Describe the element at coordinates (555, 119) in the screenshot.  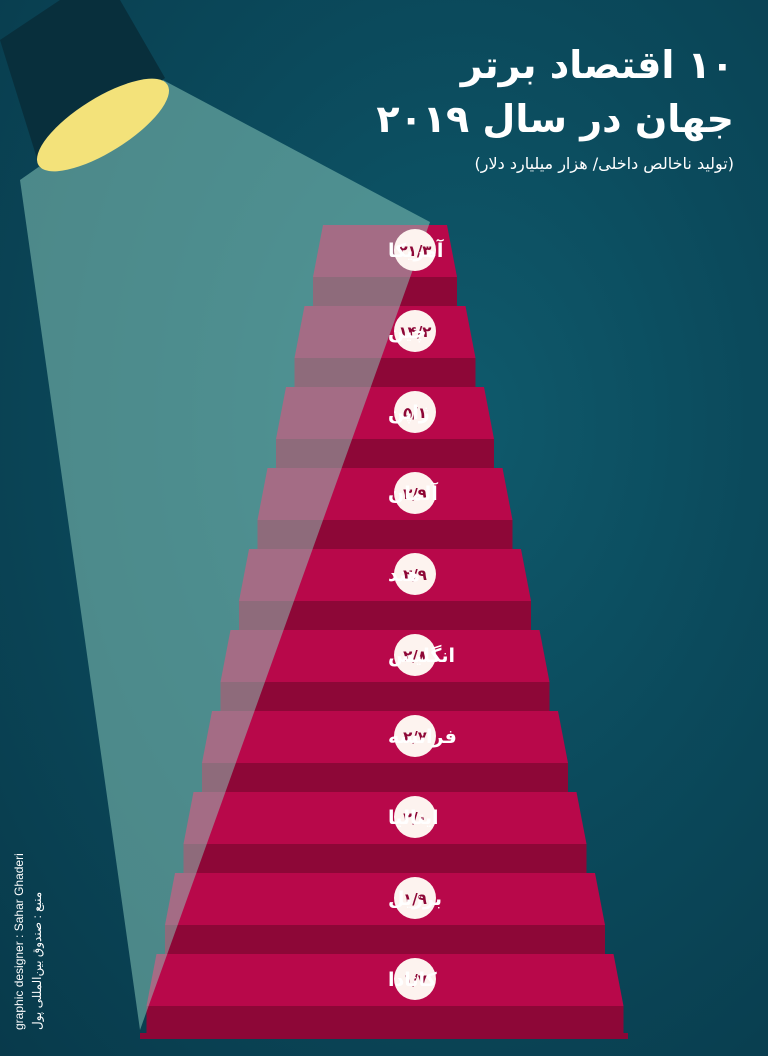
I see `chart-title-line-2: جهان در سال ۲۰۱۹` at that location.